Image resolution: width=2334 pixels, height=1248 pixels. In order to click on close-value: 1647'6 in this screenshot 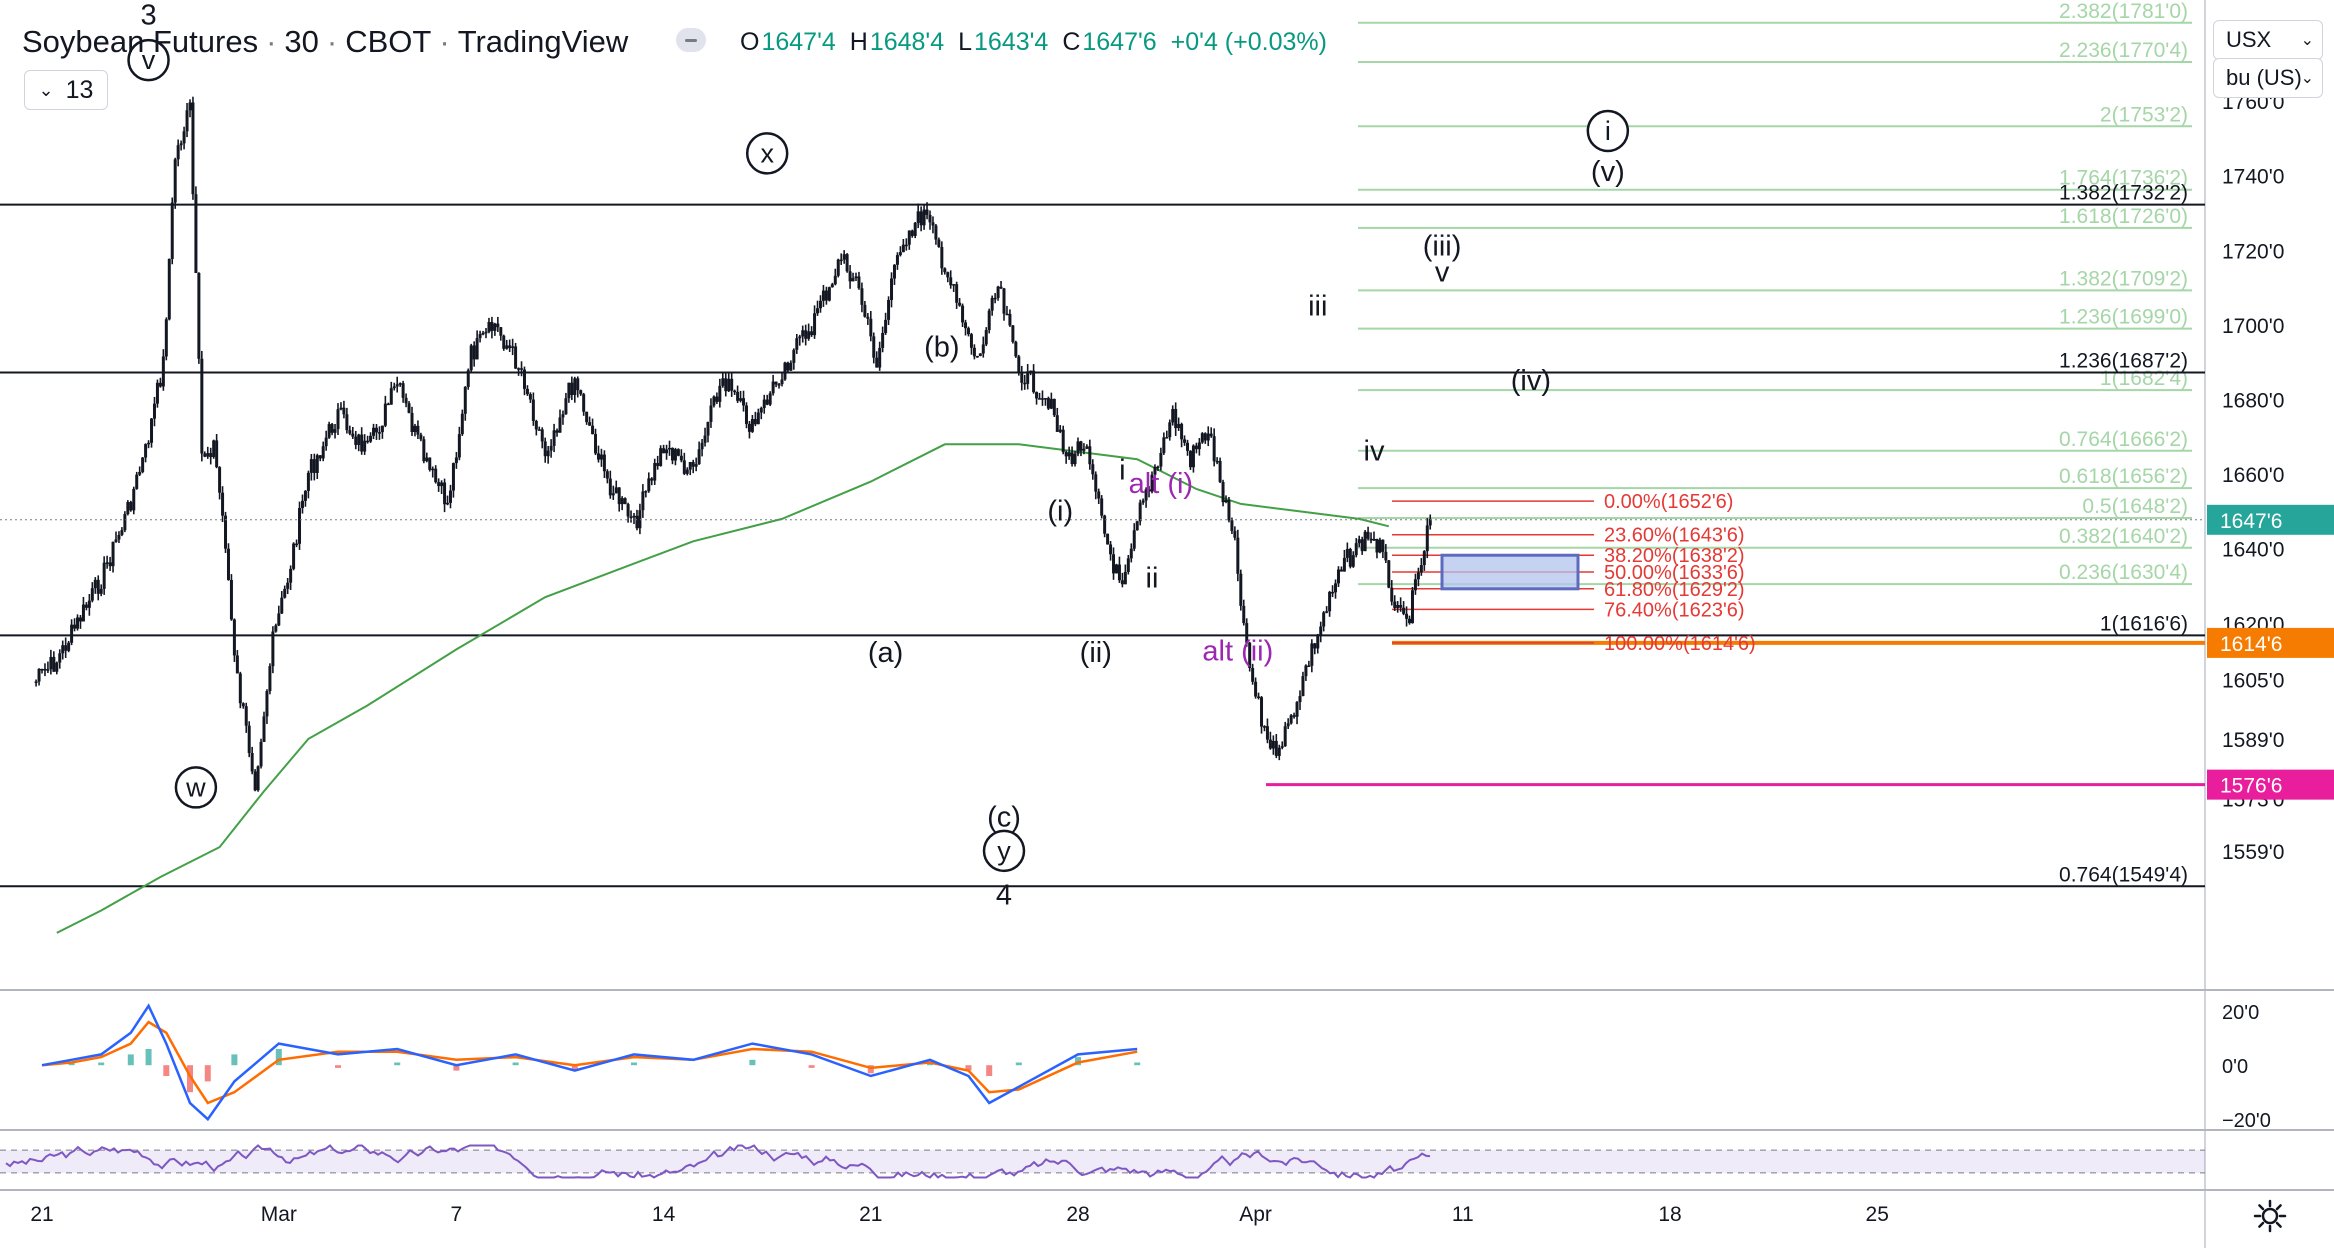, I will do `click(1119, 41)`.